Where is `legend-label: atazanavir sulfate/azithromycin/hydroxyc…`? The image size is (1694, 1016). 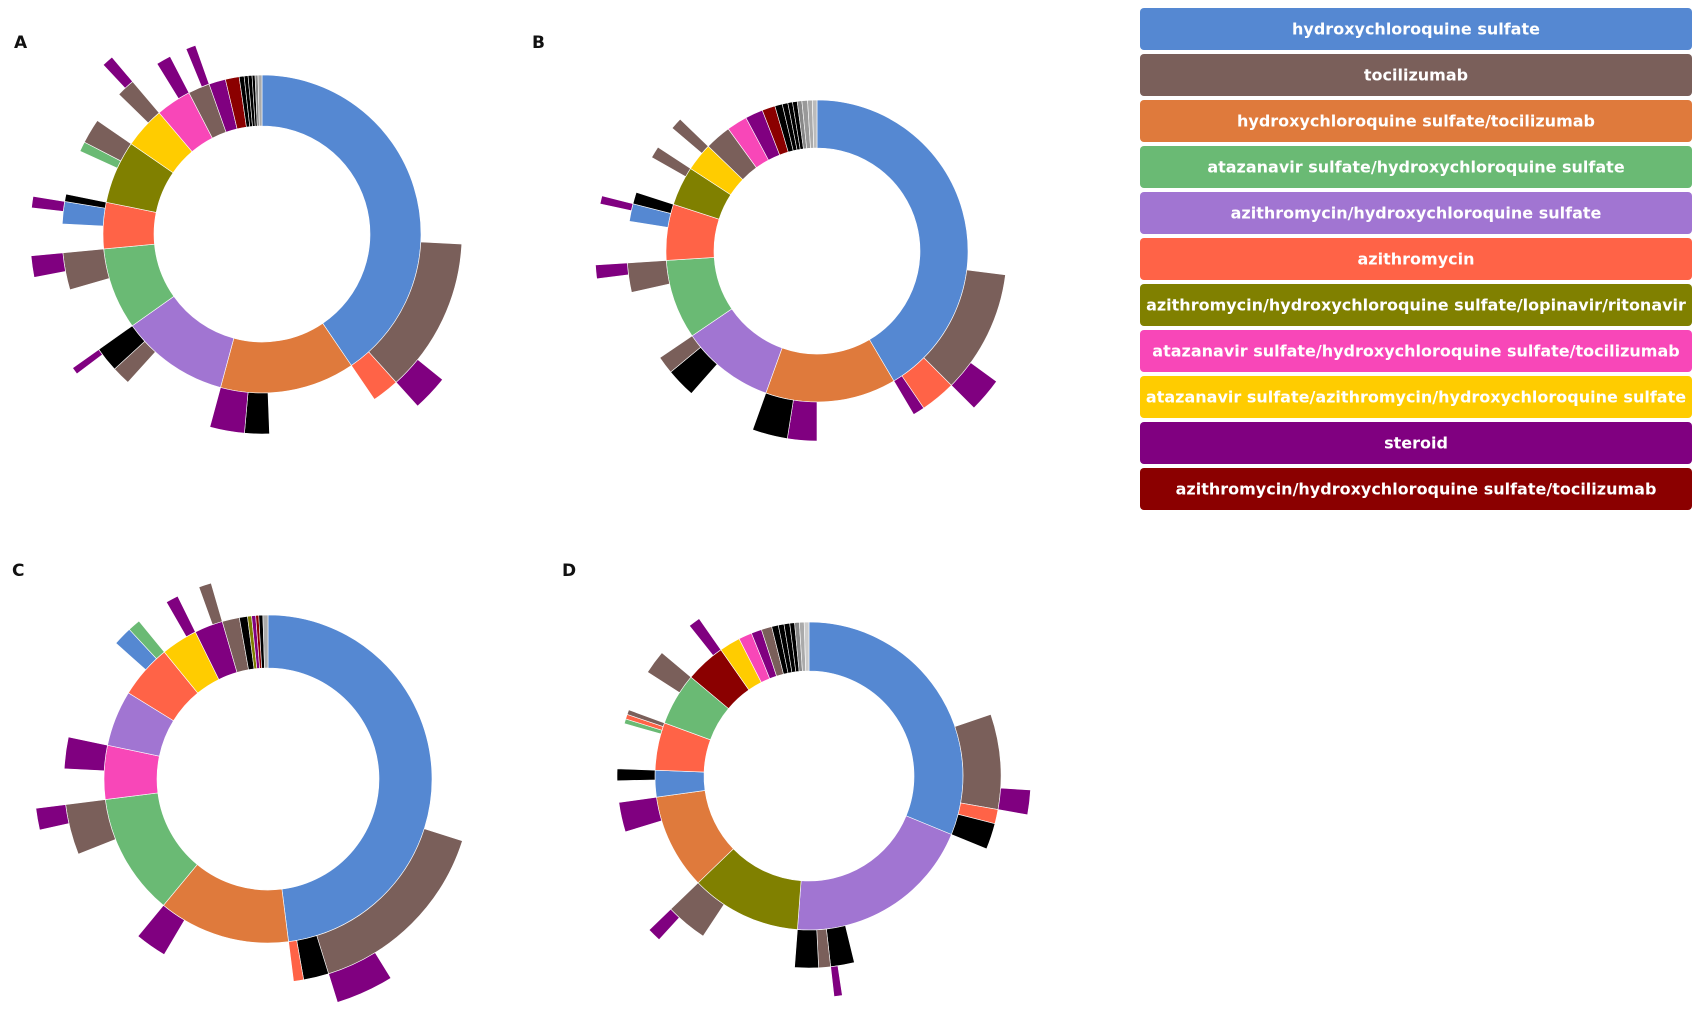
legend-label: atazanavir sulfate/azithromycin/hydroxyc… is located at coordinates (1416, 397).